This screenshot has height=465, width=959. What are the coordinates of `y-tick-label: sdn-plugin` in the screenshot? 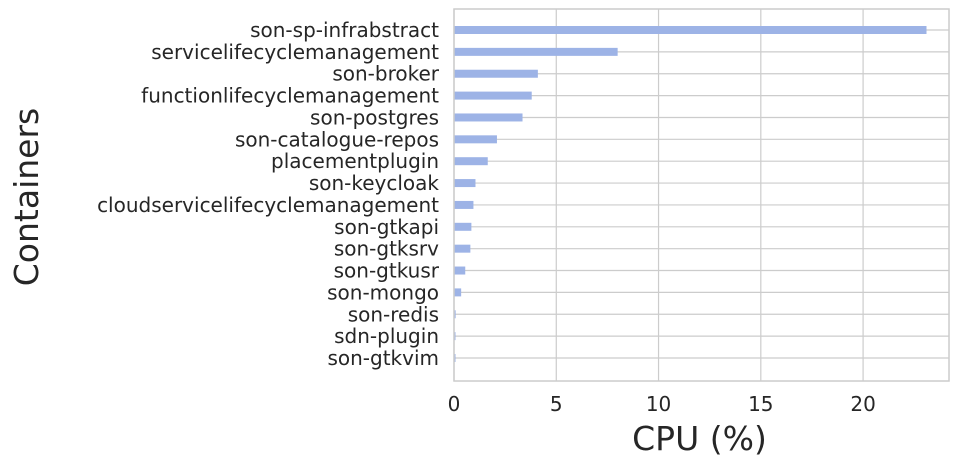 It's located at (386, 336).